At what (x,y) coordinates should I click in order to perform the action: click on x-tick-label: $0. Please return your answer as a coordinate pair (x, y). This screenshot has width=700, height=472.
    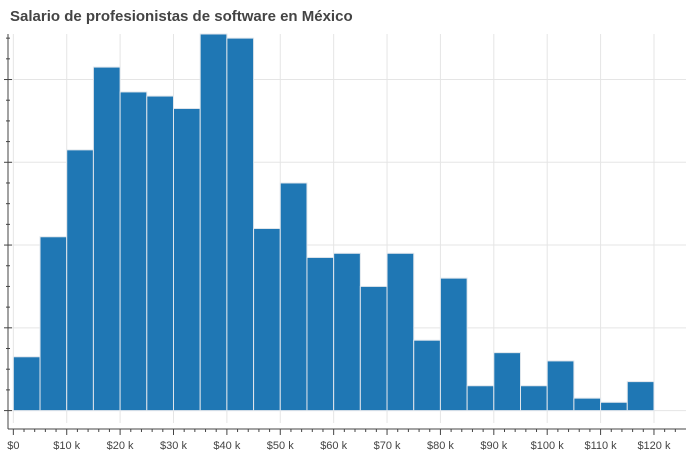
    Looking at the image, I should click on (13, 446).